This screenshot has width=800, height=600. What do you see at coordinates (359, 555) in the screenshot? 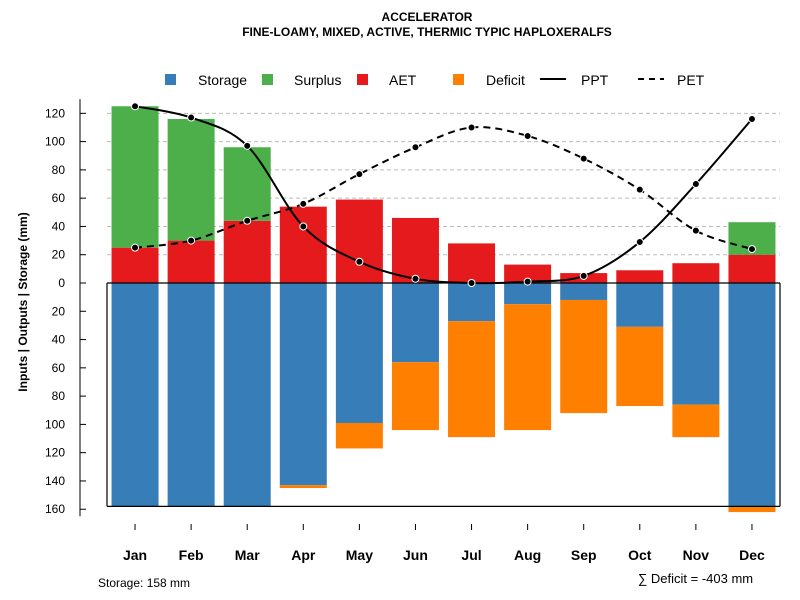
I see `x-tick-label-may: May` at bounding box center [359, 555].